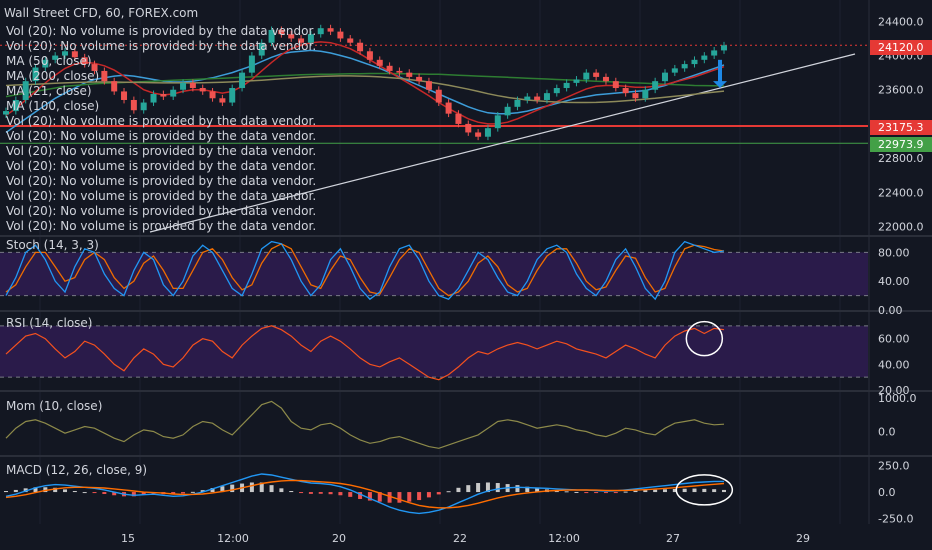 This screenshot has height=550, width=932. I want to click on x-tick-label: 29, so click(803, 538).